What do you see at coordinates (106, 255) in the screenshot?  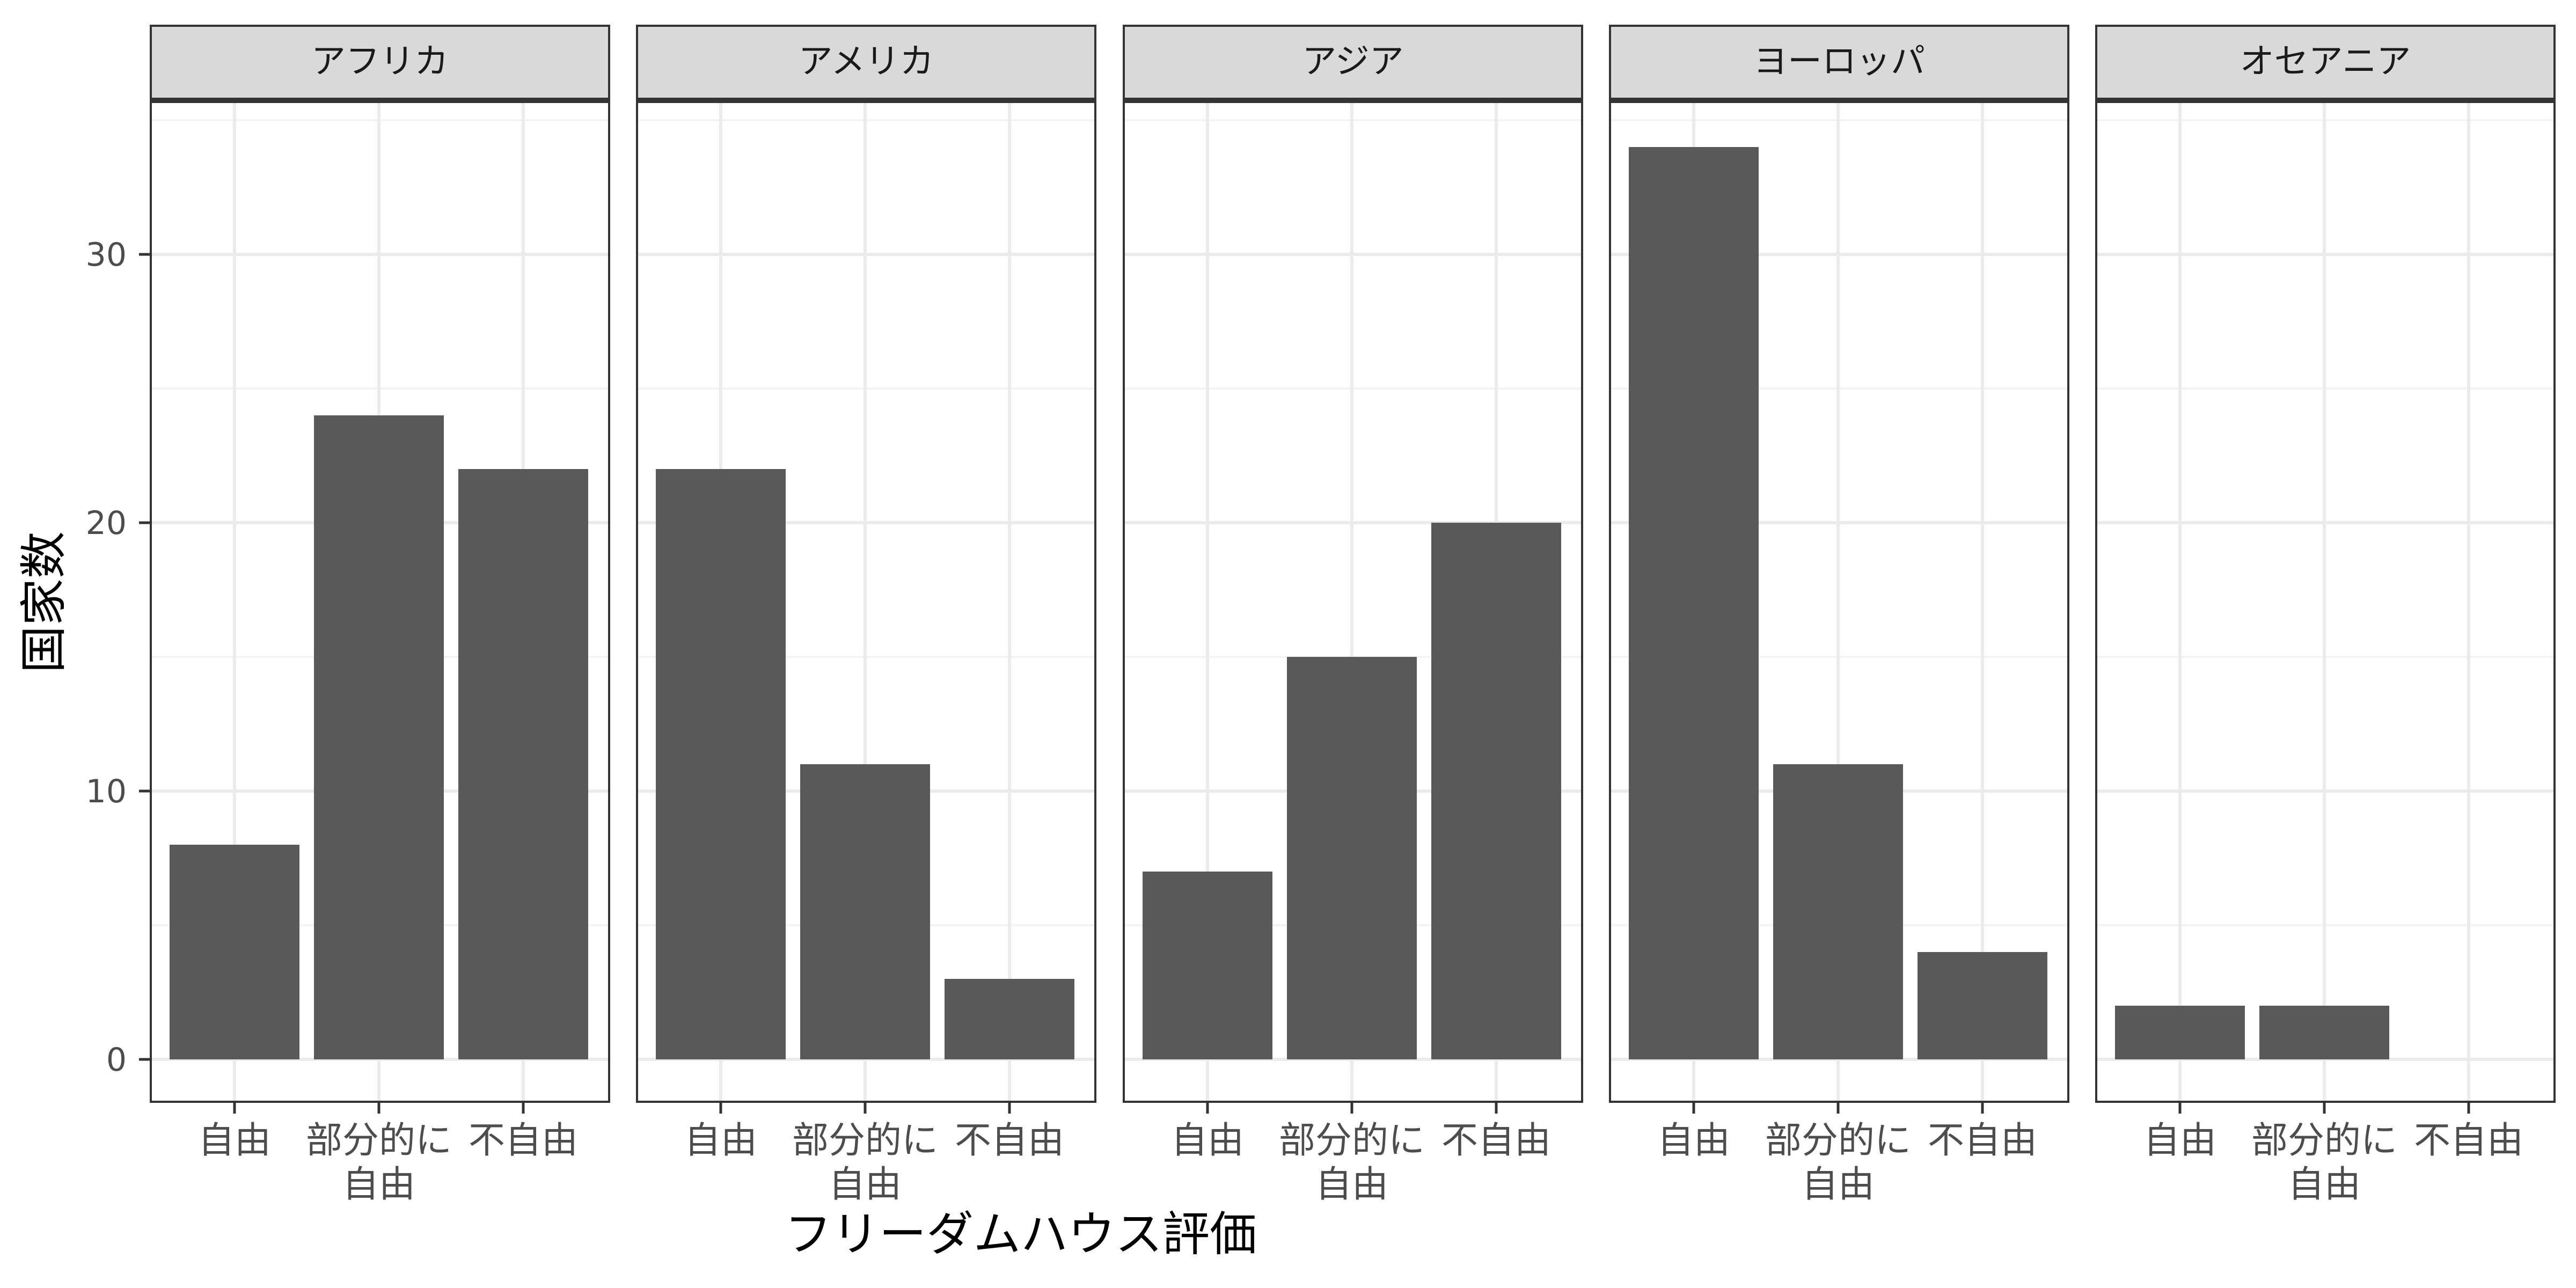 I see `y-tick-label: 30` at bounding box center [106, 255].